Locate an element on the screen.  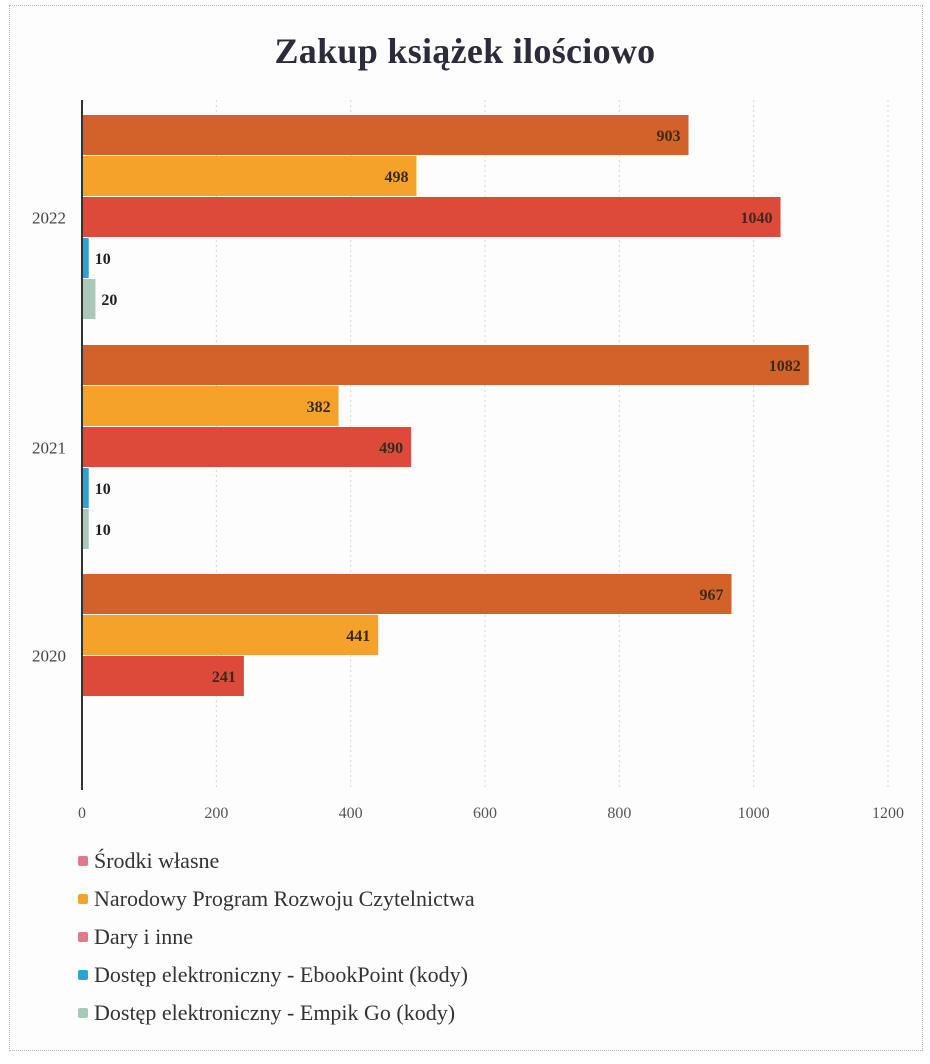
data-label: 20 is located at coordinates (109, 300).